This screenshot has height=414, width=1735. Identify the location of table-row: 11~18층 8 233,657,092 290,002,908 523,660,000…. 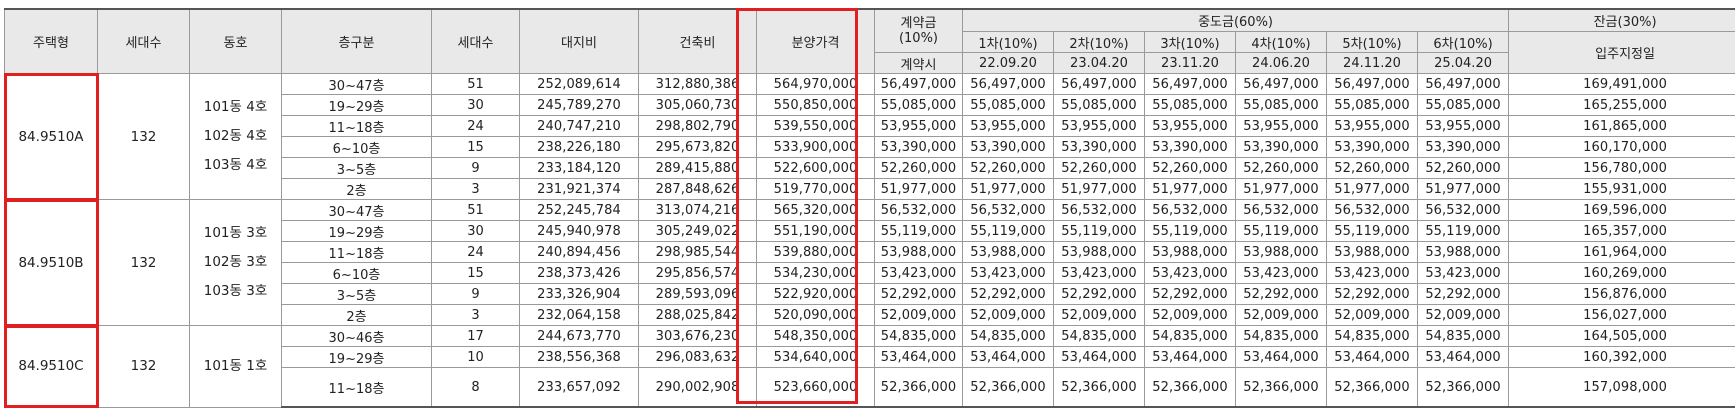
(870, 387).